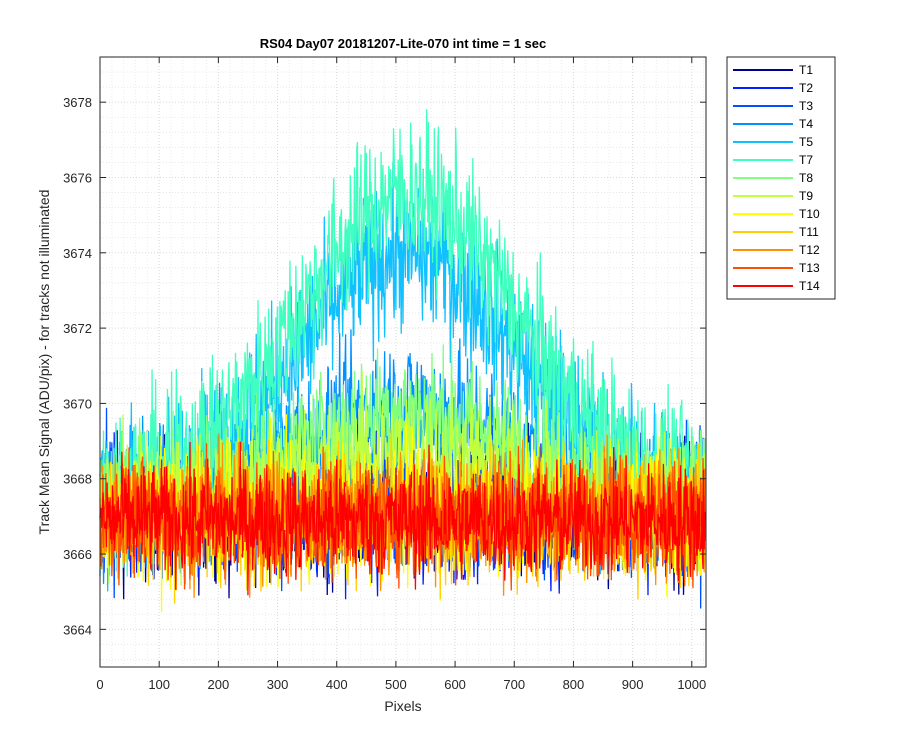 Image resolution: width=900 pixels, height=750 pixels. I want to click on x-tick-label: 700, so click(514, 684).